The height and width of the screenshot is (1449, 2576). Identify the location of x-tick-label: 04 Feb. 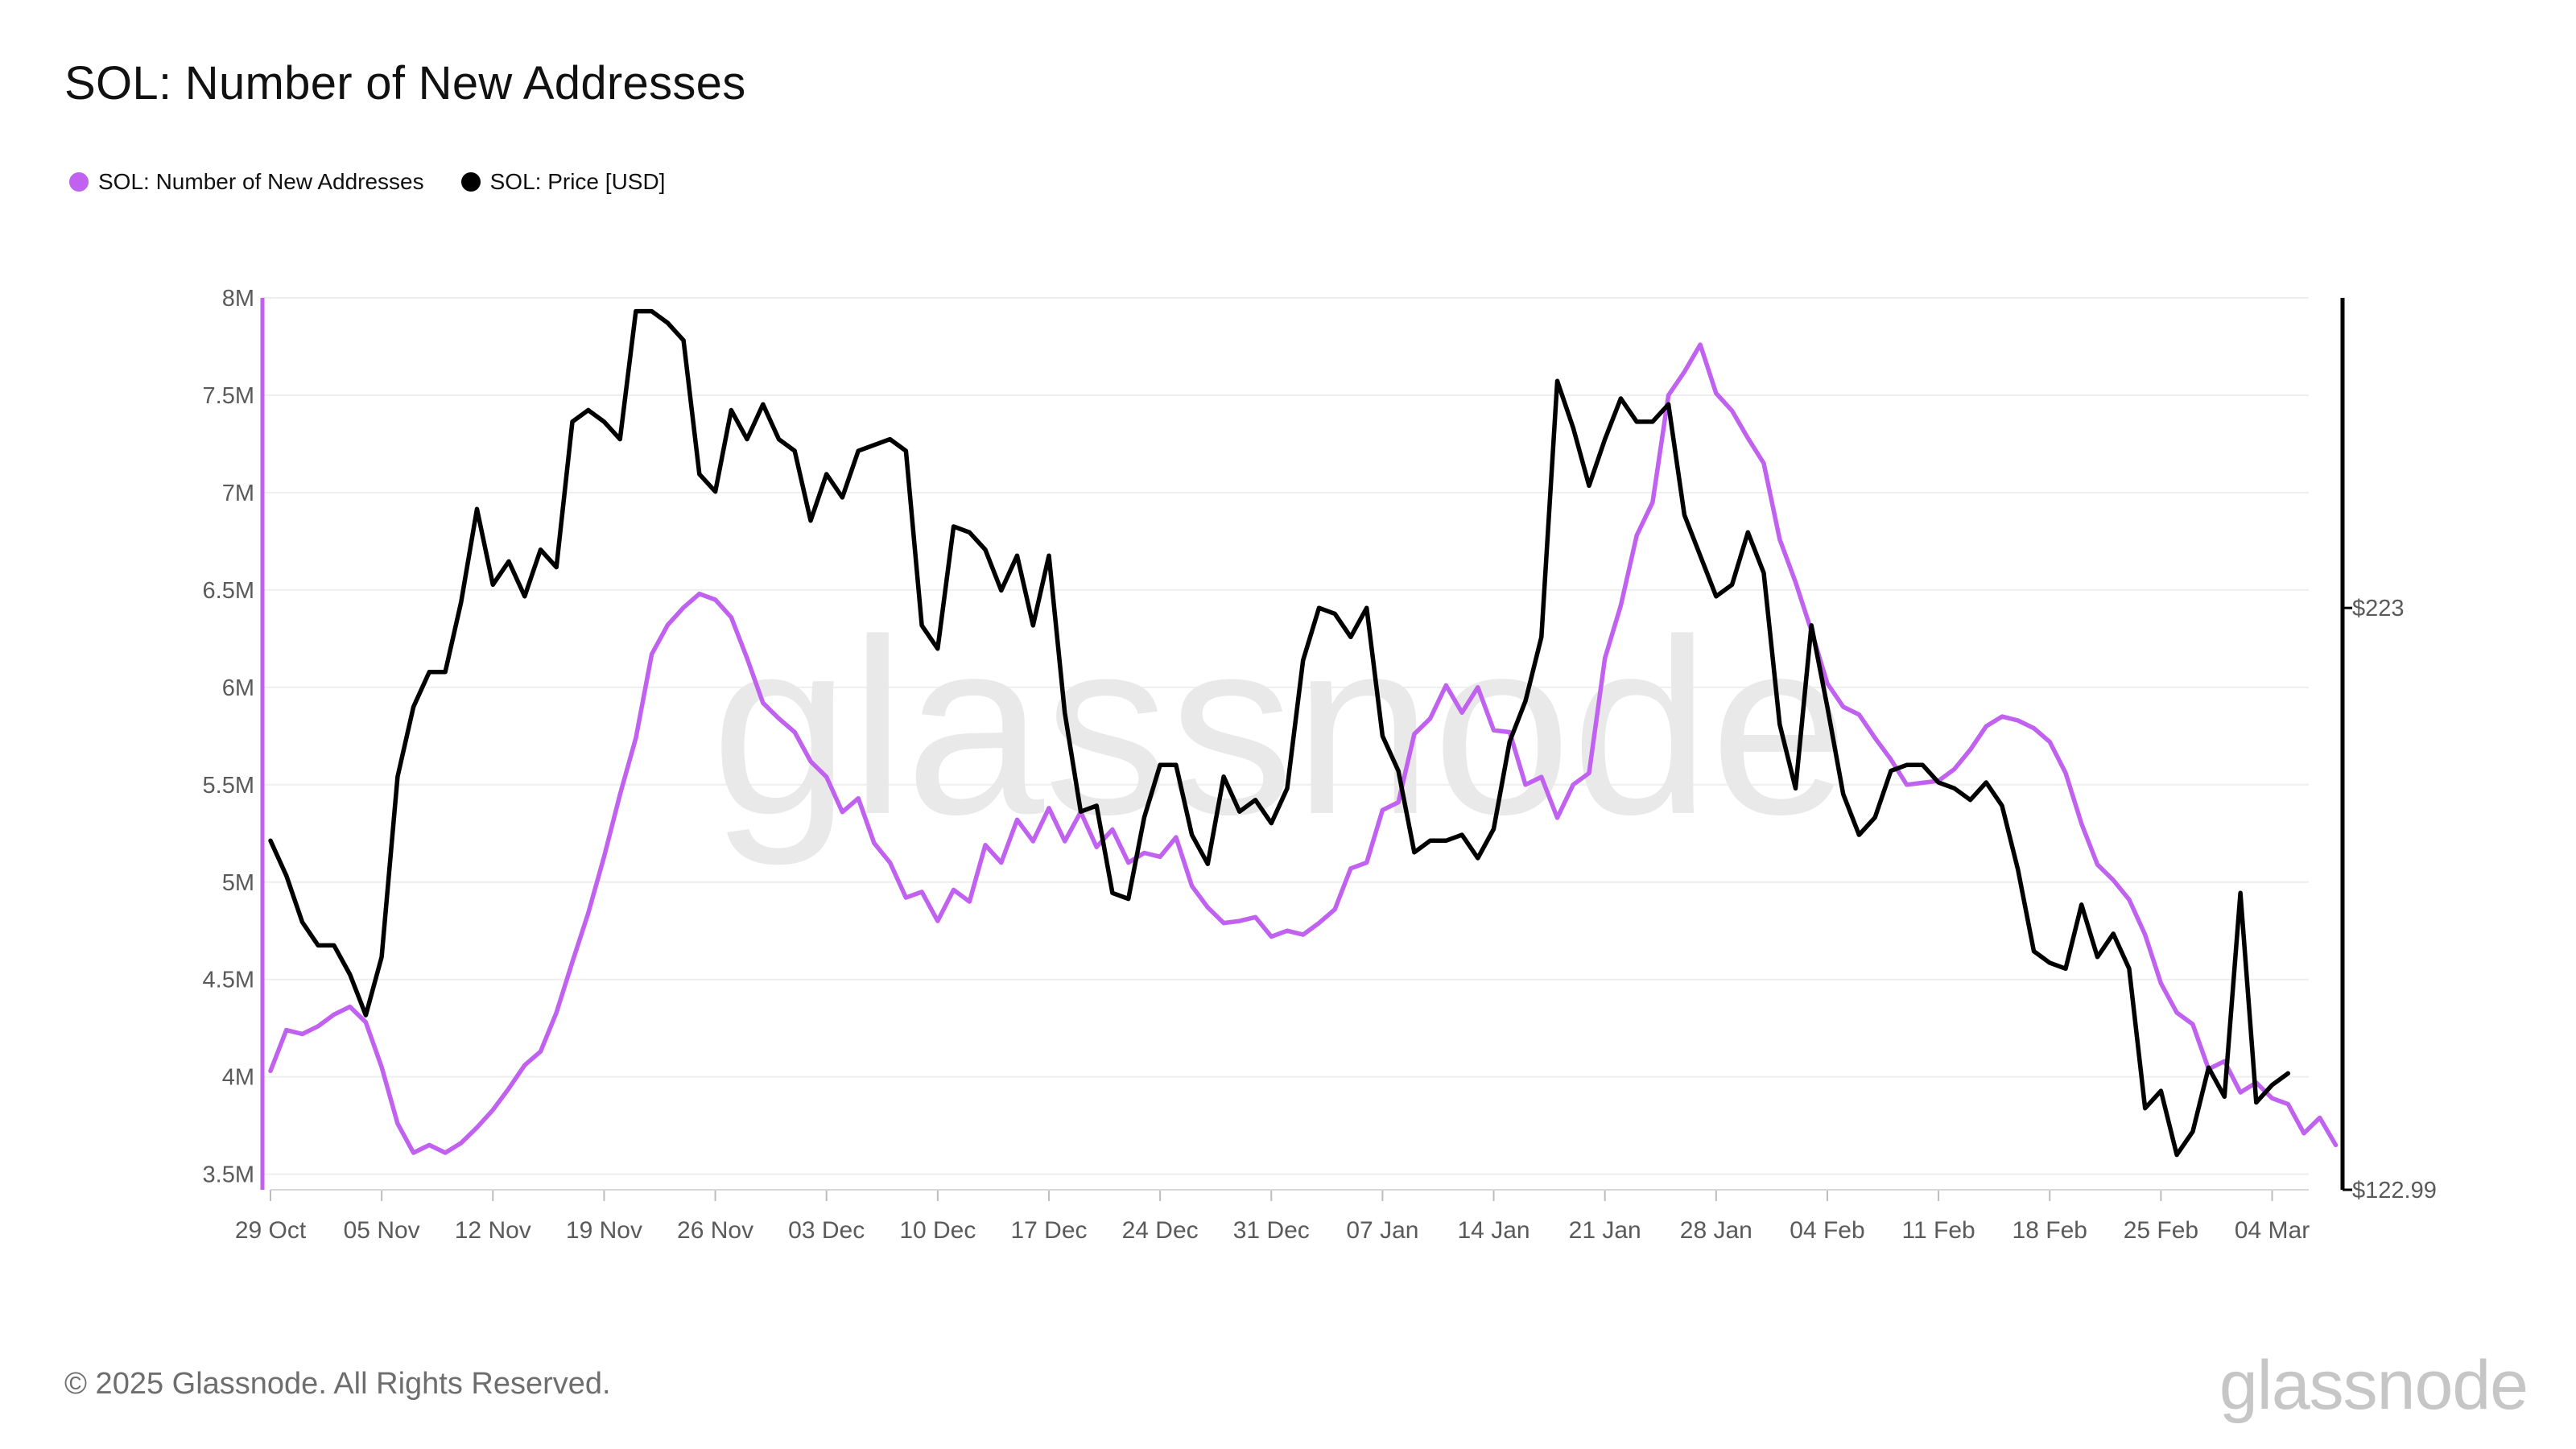
(1827, 1230).